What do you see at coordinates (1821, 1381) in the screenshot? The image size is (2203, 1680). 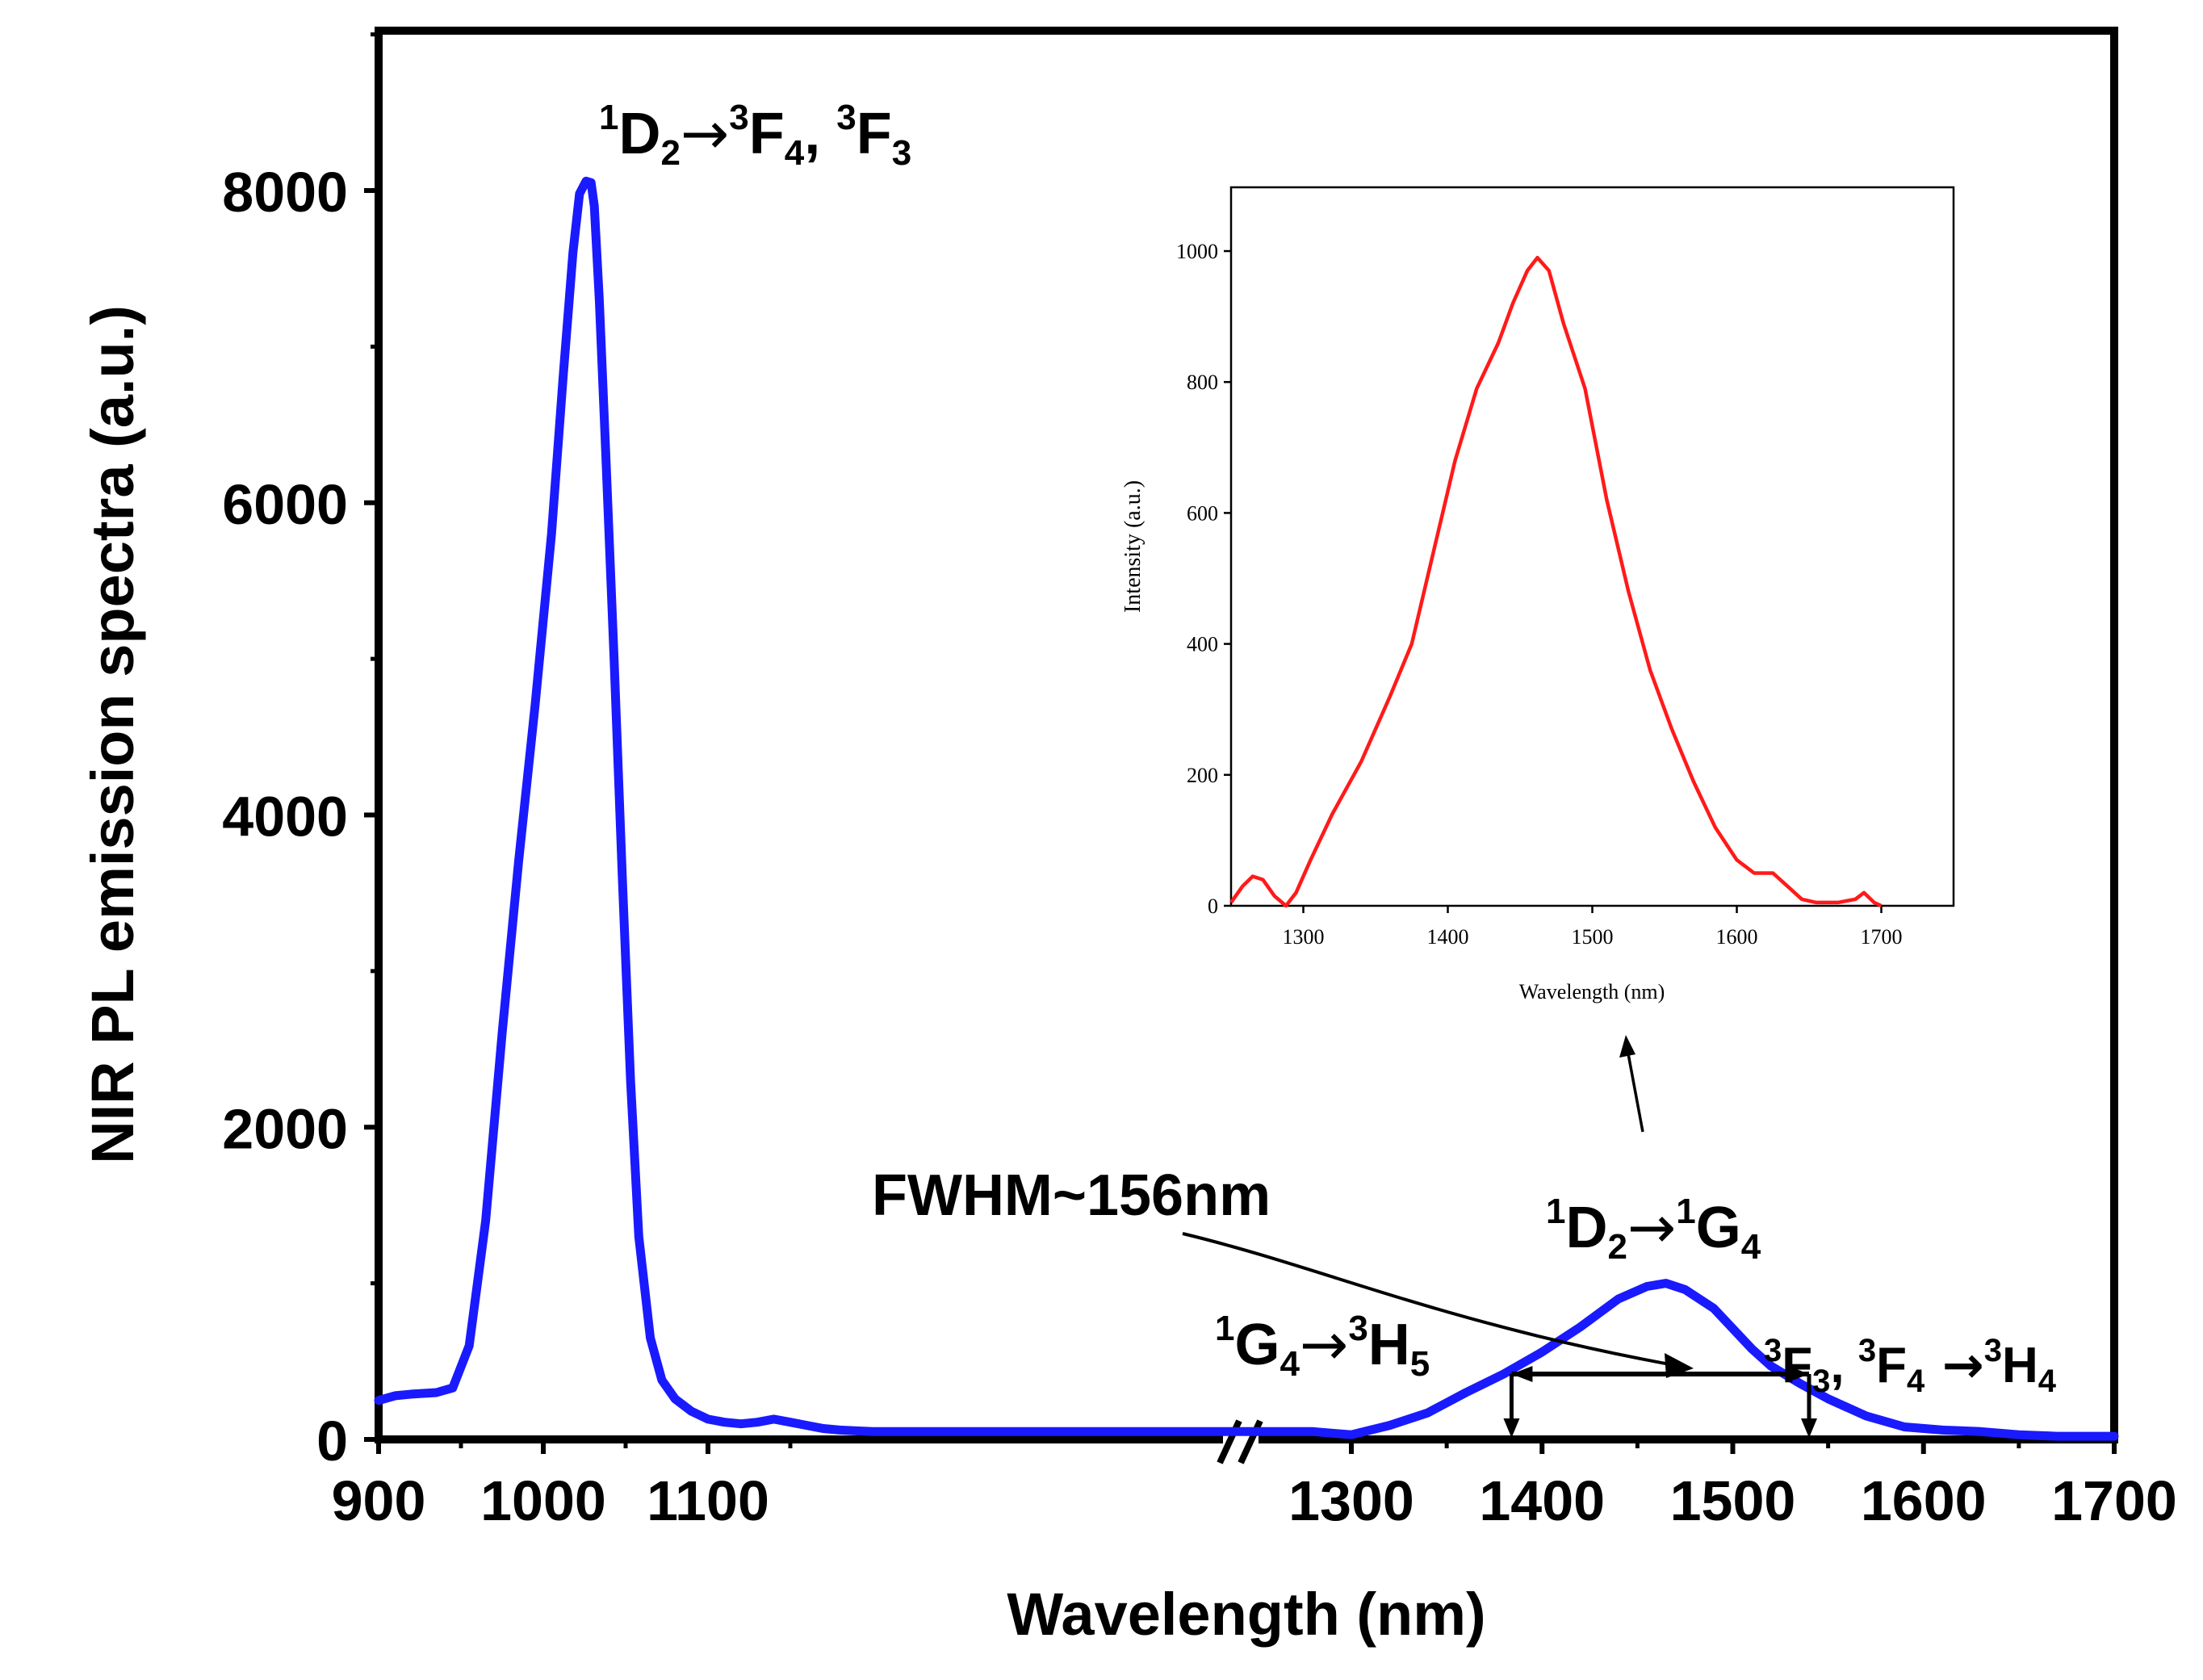 I see `peak4-sub1: 3` at bounding box center [1821, 1381].